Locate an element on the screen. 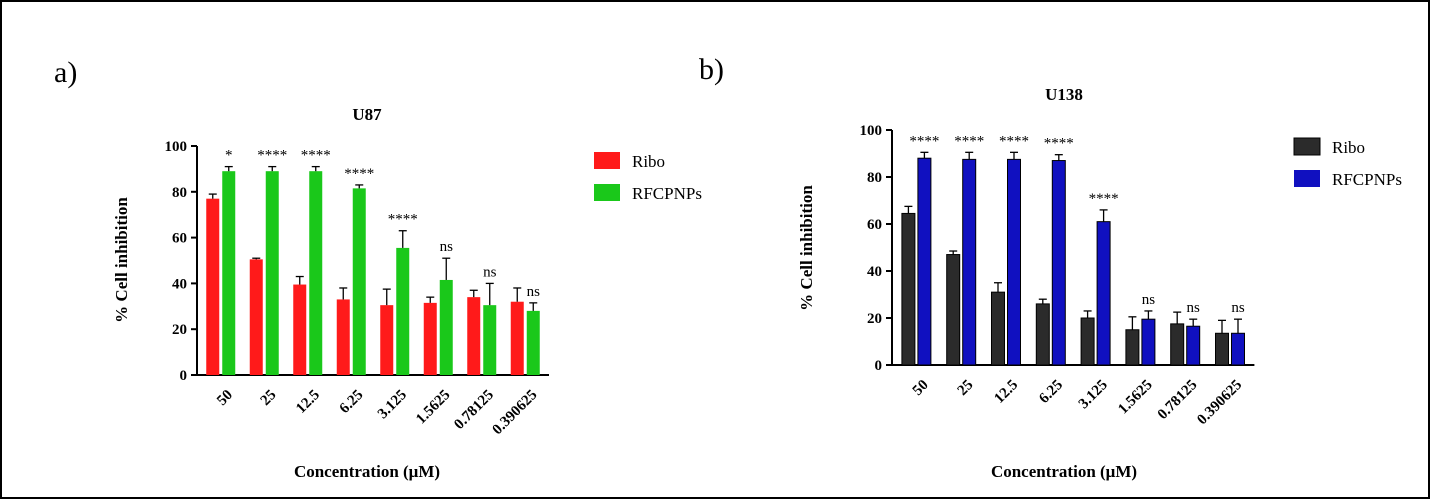 This screenshot has width=1430, height=501. x-tick-label-b-1: 25 is located at coordinates (966, 388).